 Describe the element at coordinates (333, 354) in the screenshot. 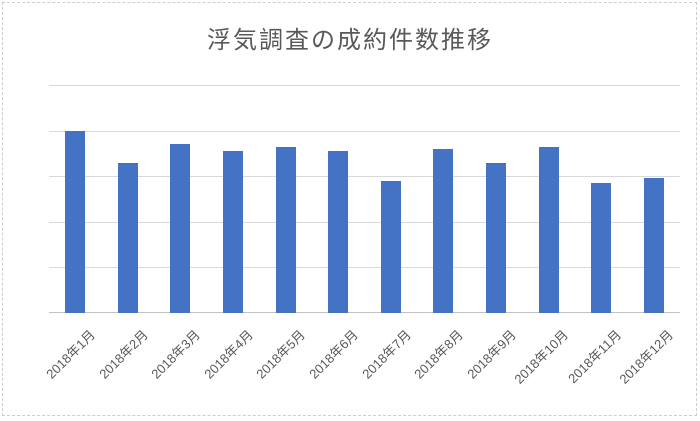

I see `x-axis-label: 2018年6月` at that location.